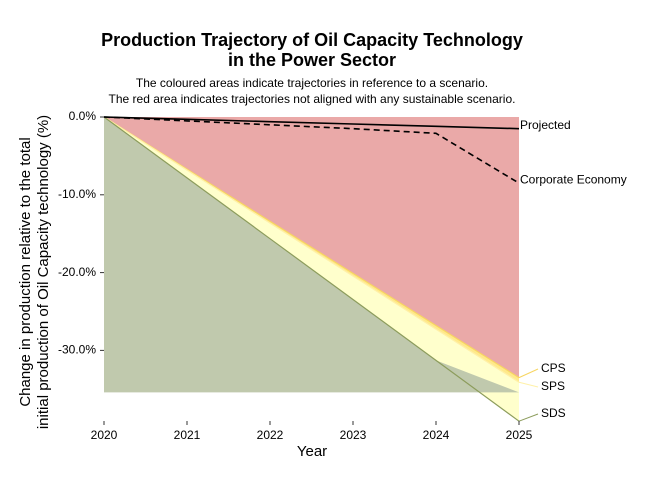  Describe the element at coordinates (573, 179) in the screenshot. I see `series-label: Corporate Economy` at that location.